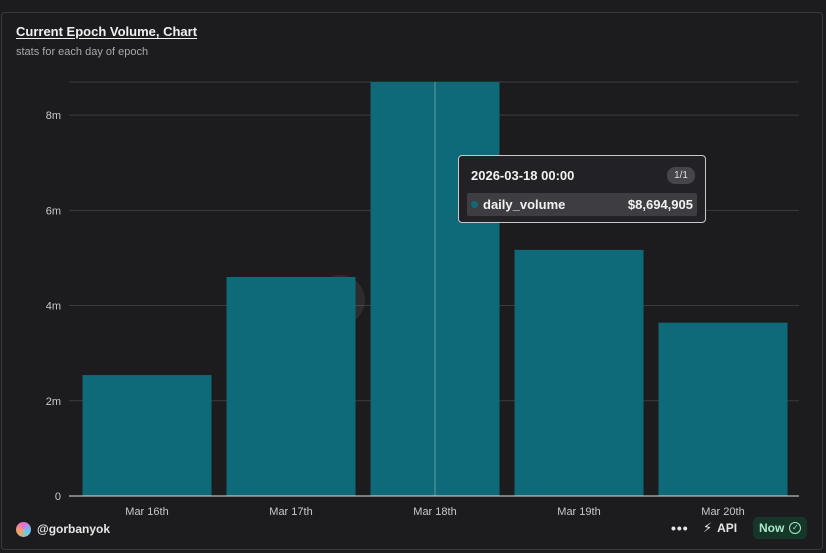 Image resolution: width=826 pixels, height=553 pixels. Describe the element at coordinates (795, 528) in the screenshot. I see `check-circle-icon: ✓` at that location.